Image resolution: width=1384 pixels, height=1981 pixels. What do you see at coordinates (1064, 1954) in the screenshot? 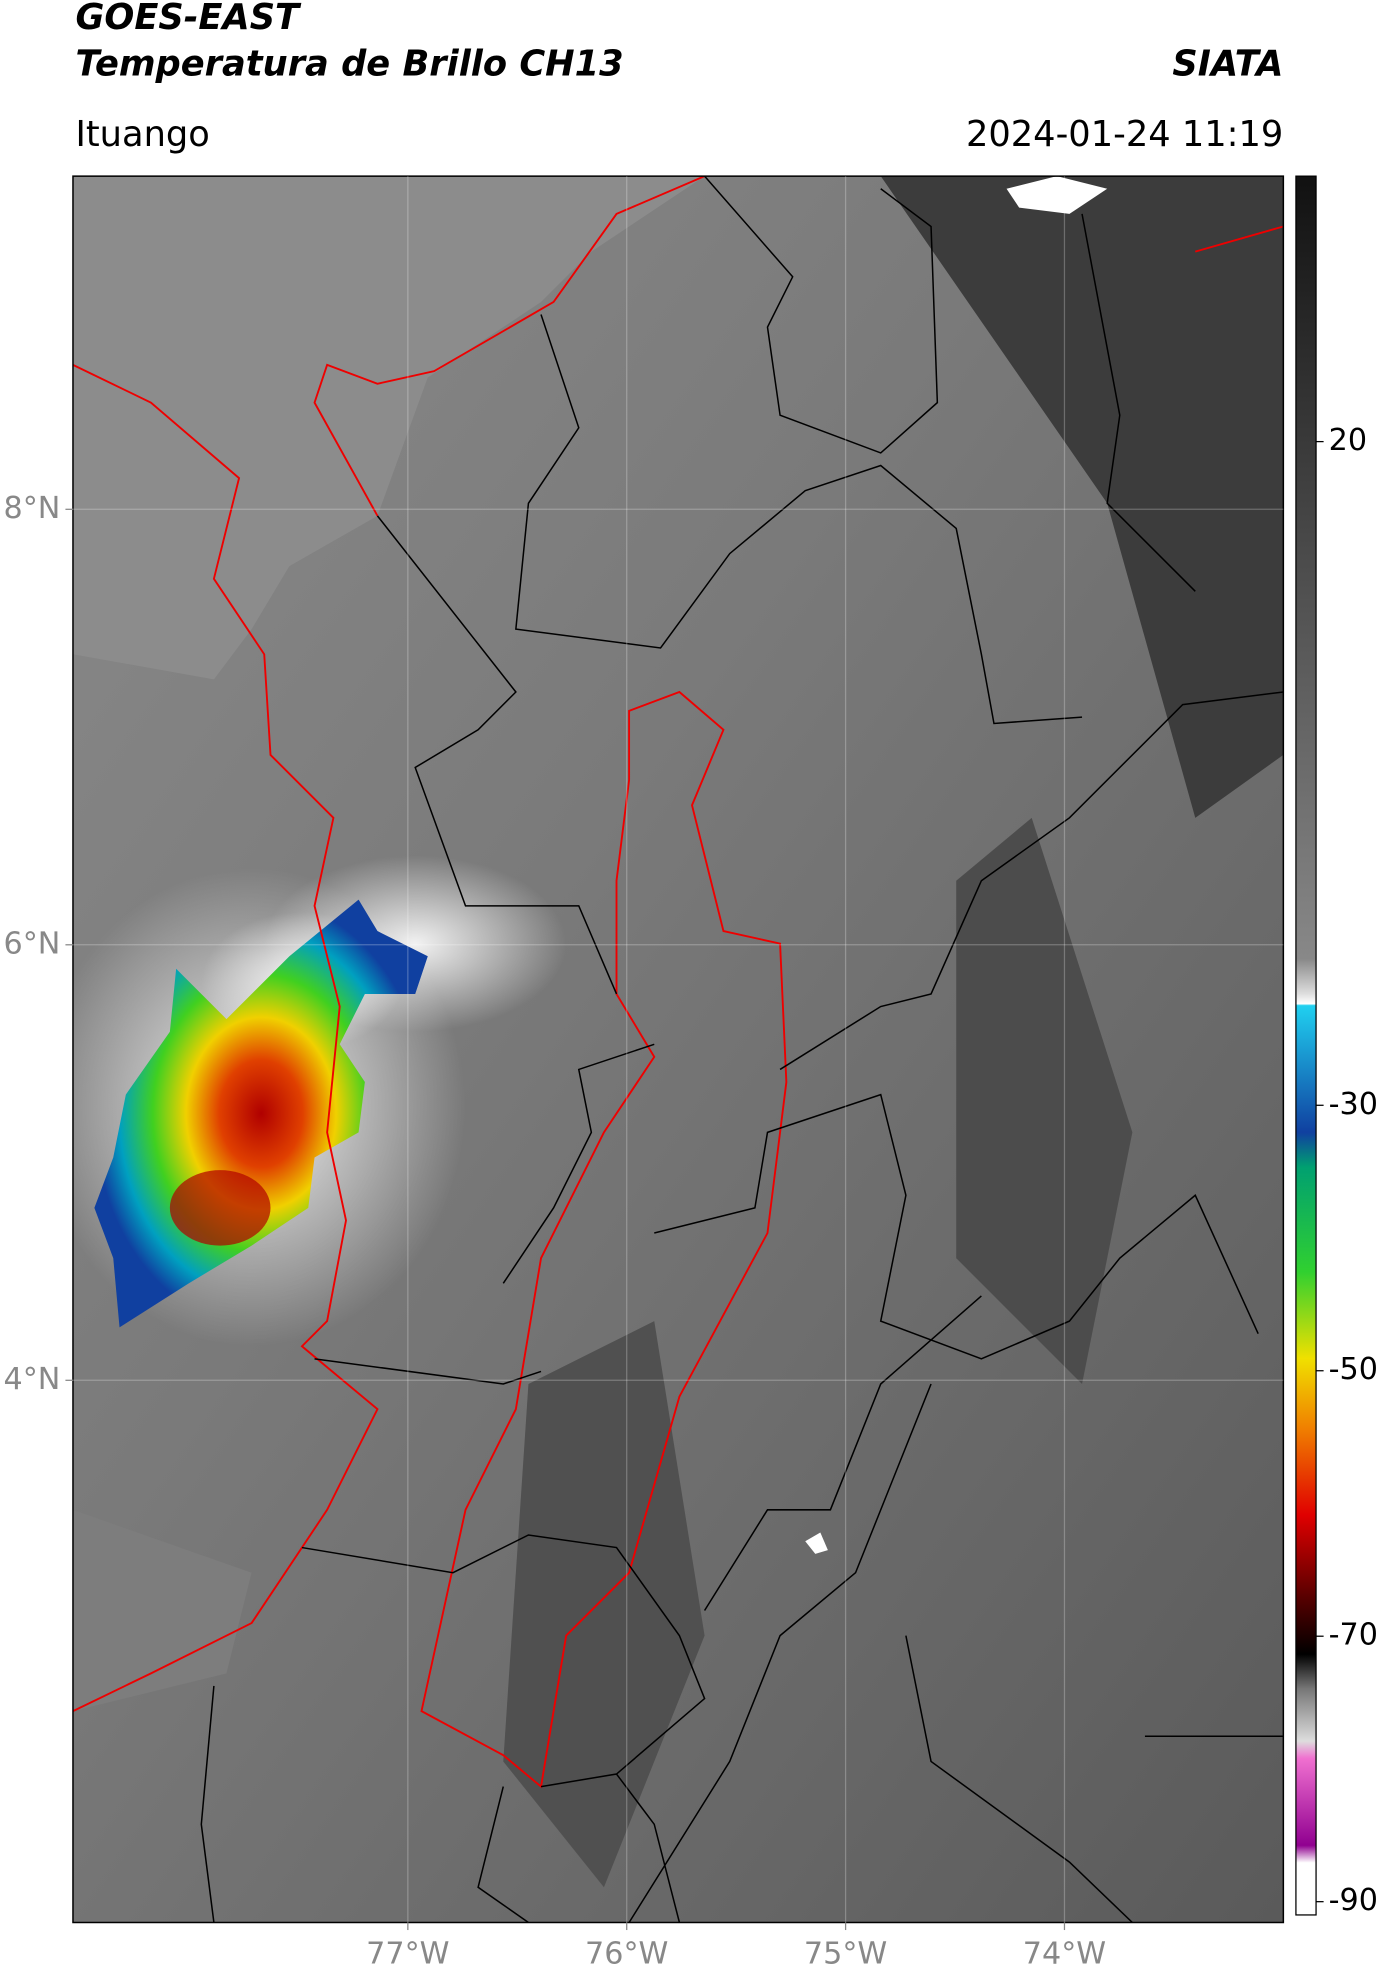
I see `x-tick-label: 74°W` at bounding box center [1064, 1954].